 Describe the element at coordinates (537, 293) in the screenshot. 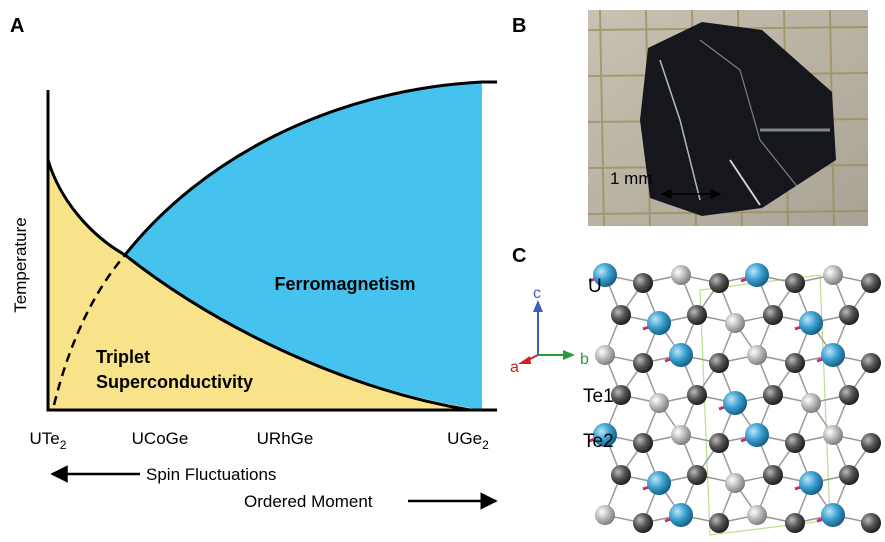

I see `axis-label: c` at that location.